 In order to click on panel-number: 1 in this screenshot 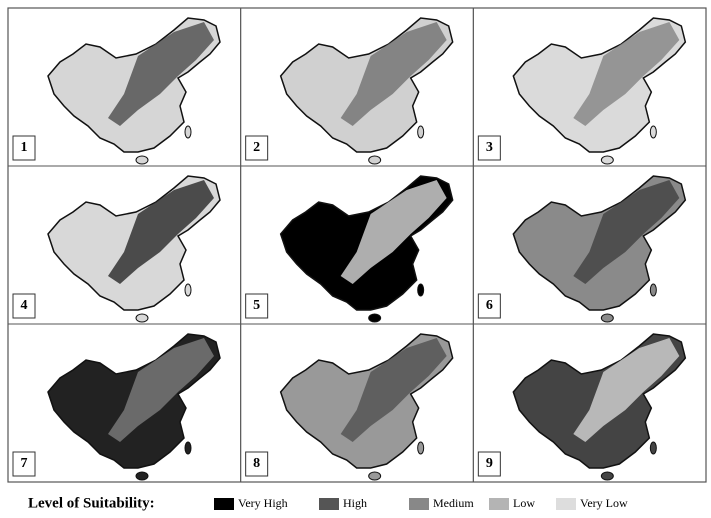, I will do `click(24, 147)`.